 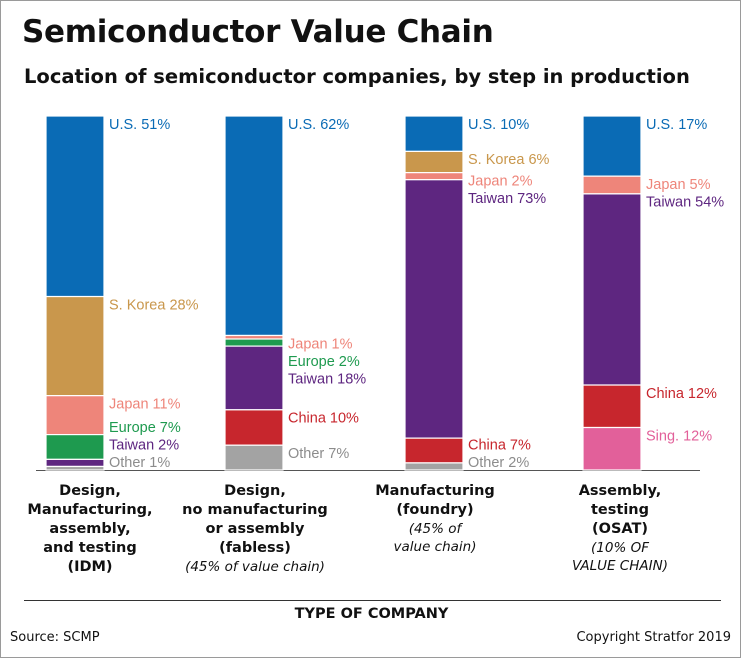 What do you see at coordinates (154, 305) in the screenshot?
I see `data-label: S. Korea 28%` at bounding box center [154, 305].